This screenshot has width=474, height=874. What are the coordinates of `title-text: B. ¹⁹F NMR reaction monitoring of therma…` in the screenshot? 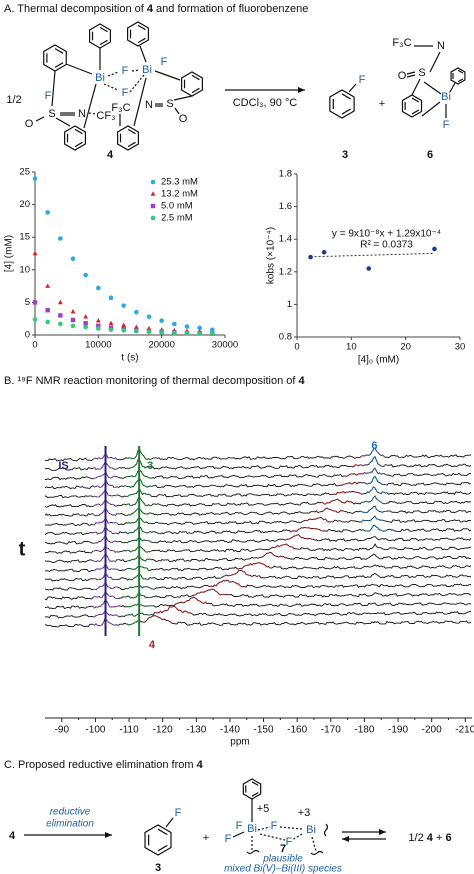 It's located at (151, 381).